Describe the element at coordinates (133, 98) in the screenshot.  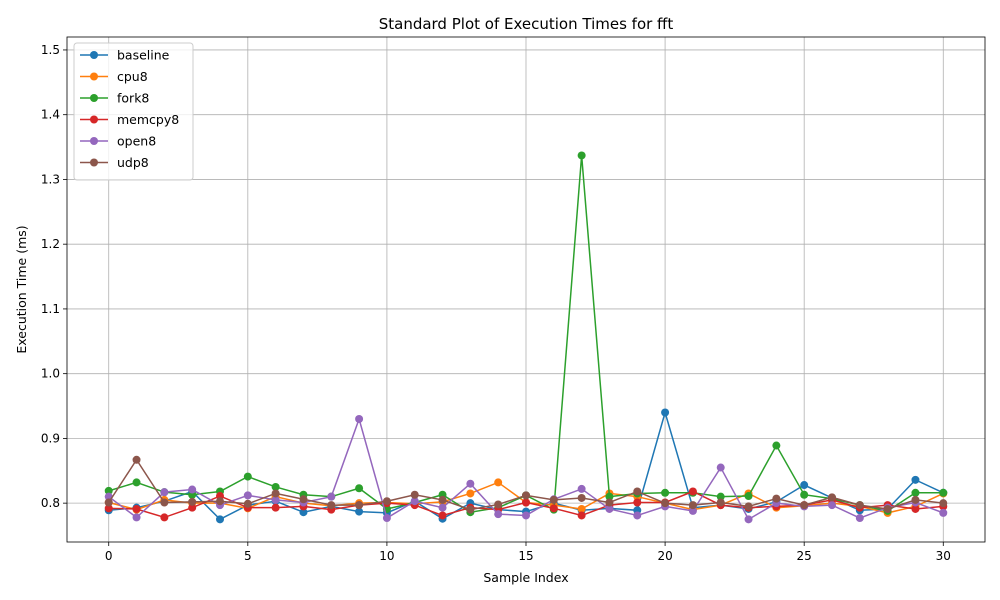
I see `legend-label: fork8` at that location.